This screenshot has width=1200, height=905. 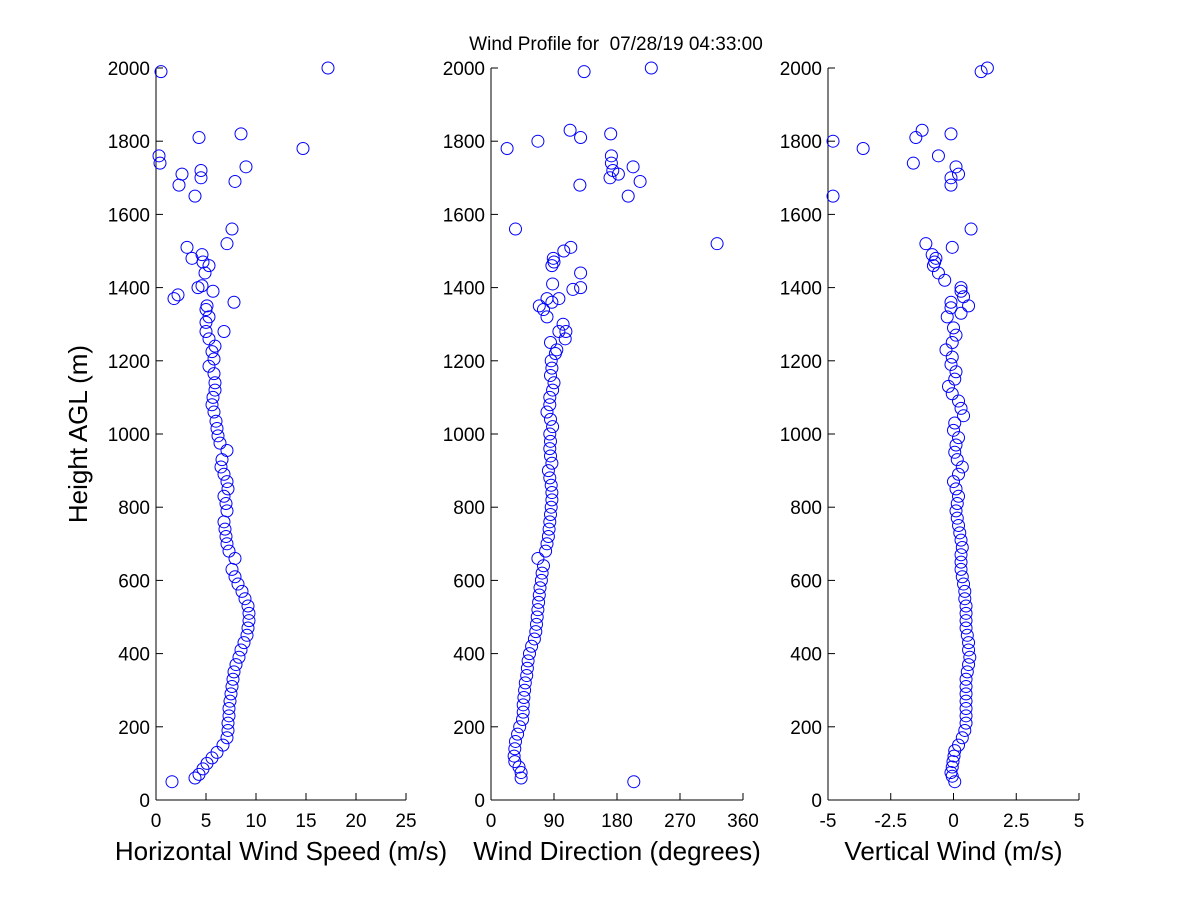 What do you see at coordinates (78, 434) in the screenshot?
I see `y-axis-label: Height AGL (m)` at bounding box center [78, 434].